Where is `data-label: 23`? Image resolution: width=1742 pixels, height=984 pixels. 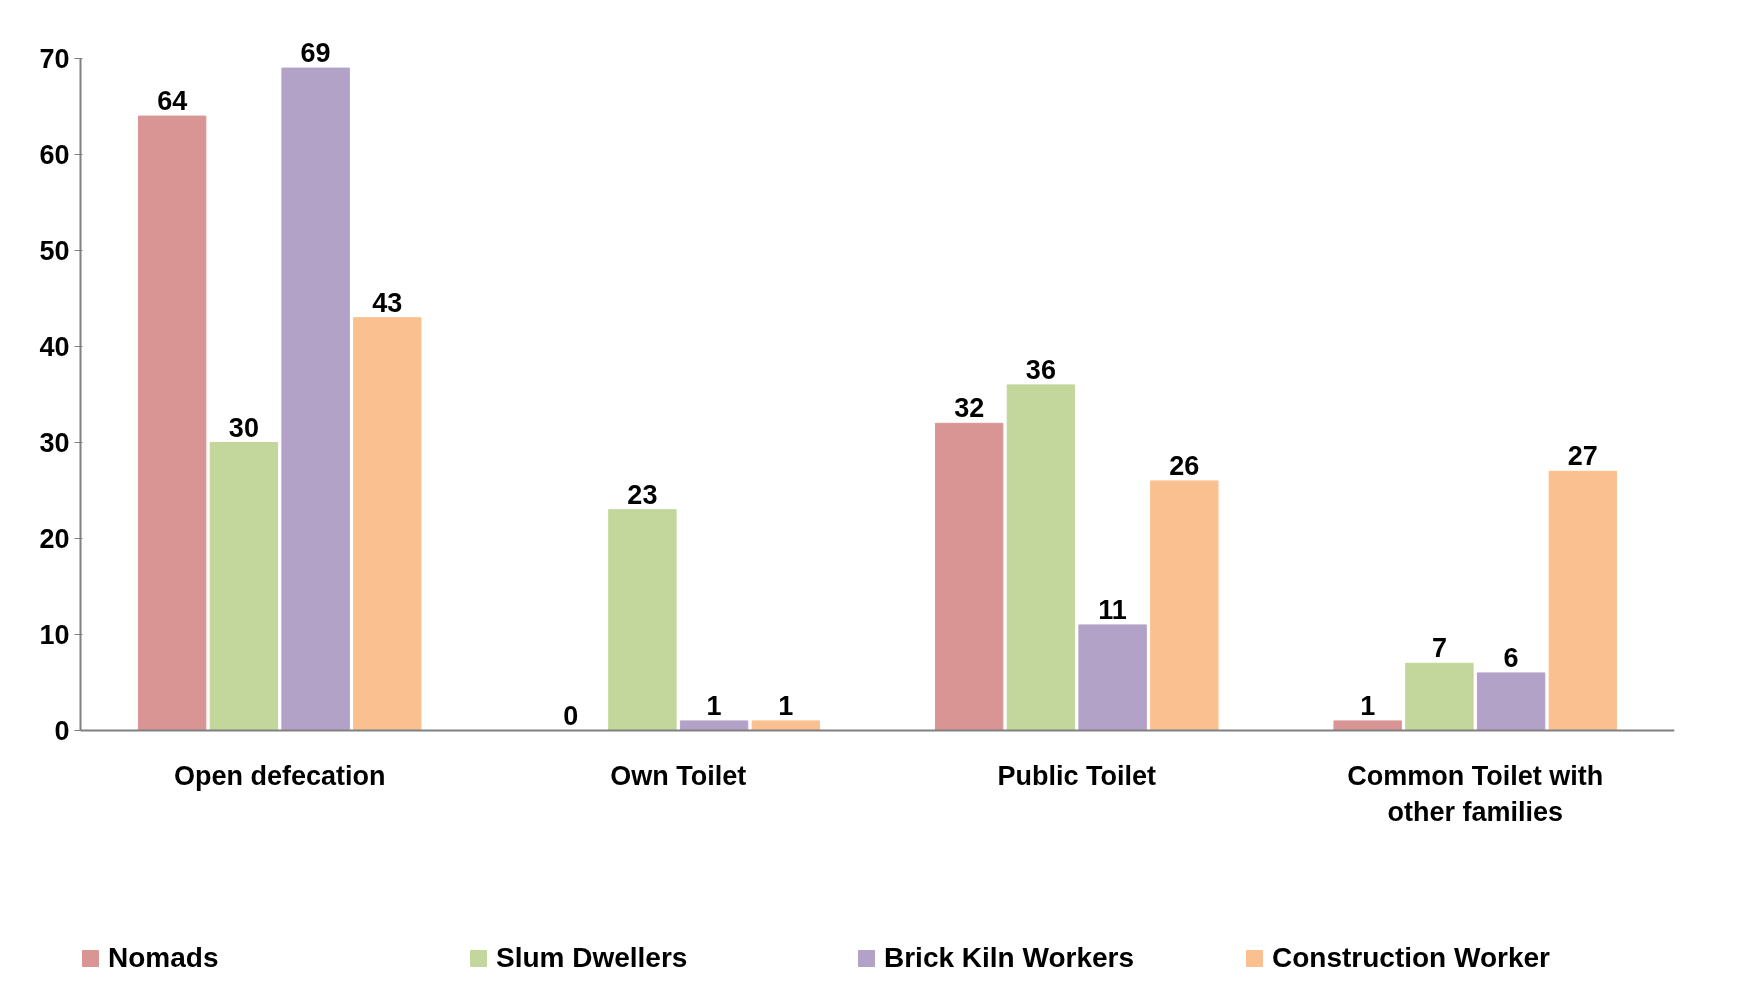 data-label: 23 is located at coordinates (642, 494).